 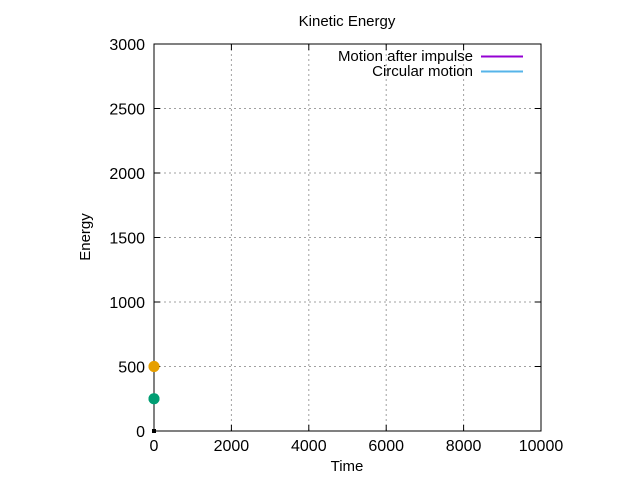 I want to click on y-tick-label: 2500, so click(x=127, y=110).